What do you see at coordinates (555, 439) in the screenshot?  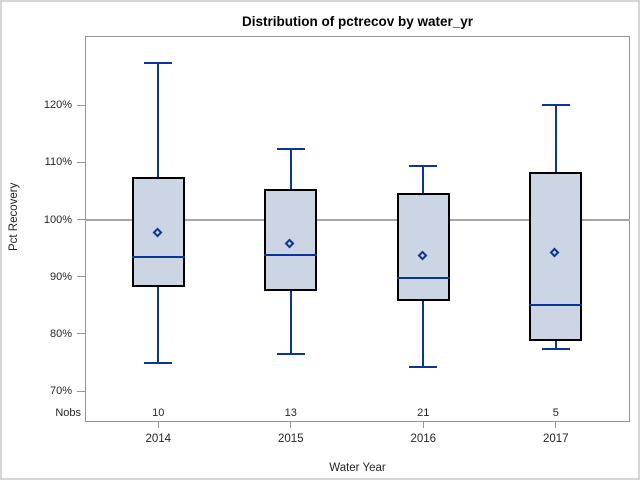 I see `x-category-label: 2017` at bounding box center [555, 439].